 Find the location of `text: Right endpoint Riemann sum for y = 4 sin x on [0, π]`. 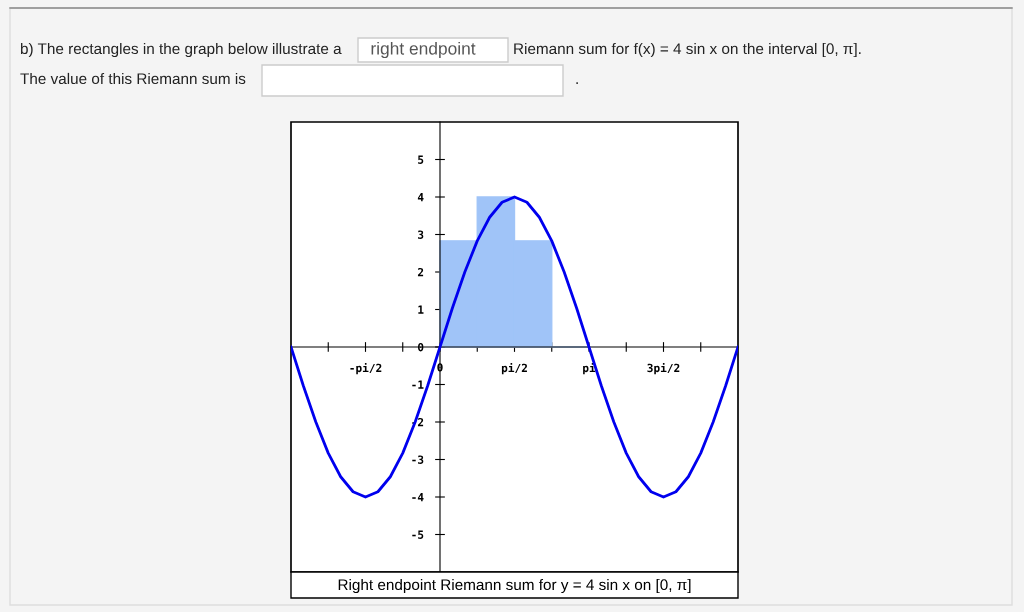

text: Right endpoint Riemann sum for y = 4 sin x on [0, π] is located at coordinates (514, 586).